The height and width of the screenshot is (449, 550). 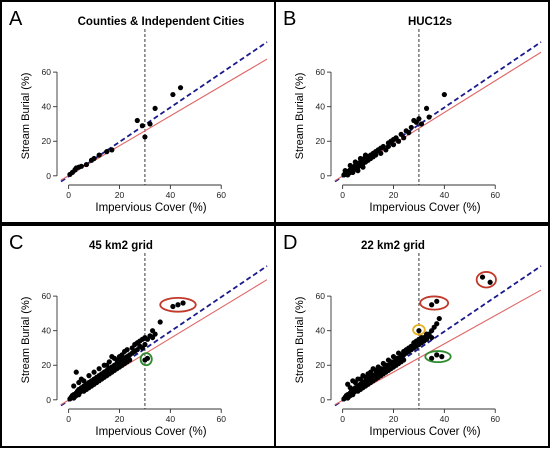 What do you see at coordinates (300, 340) in the screenshot?
I see `panel-d-y-axis-label: Stream Burial (%)` at bounding box center [300, 340].